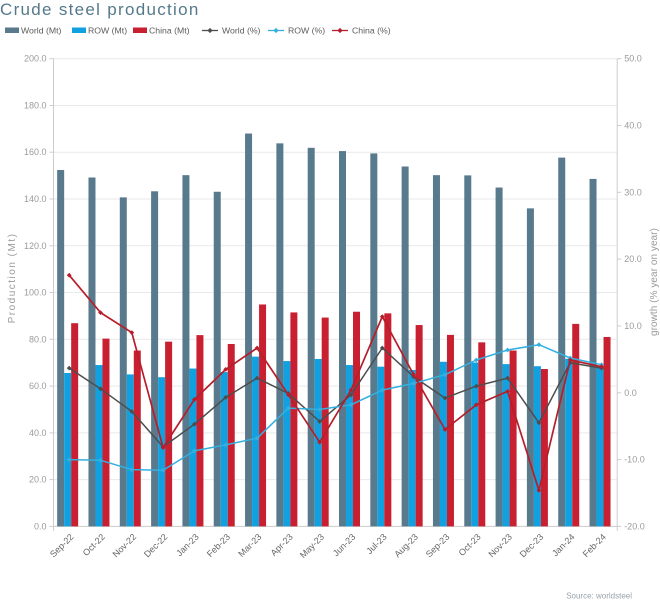  I want to click on svg-text: 10.0, so click(633, 326).